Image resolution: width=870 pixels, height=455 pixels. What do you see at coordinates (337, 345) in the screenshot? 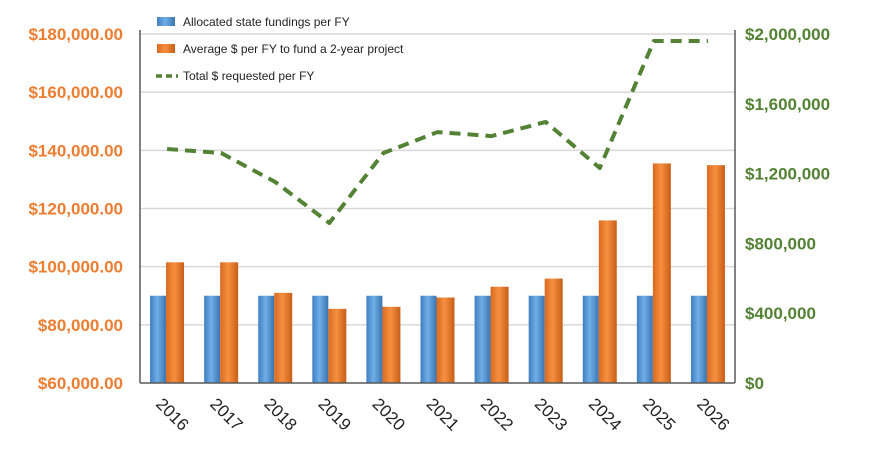
I see `bar-average-2019` at bounding box center [337, 345].